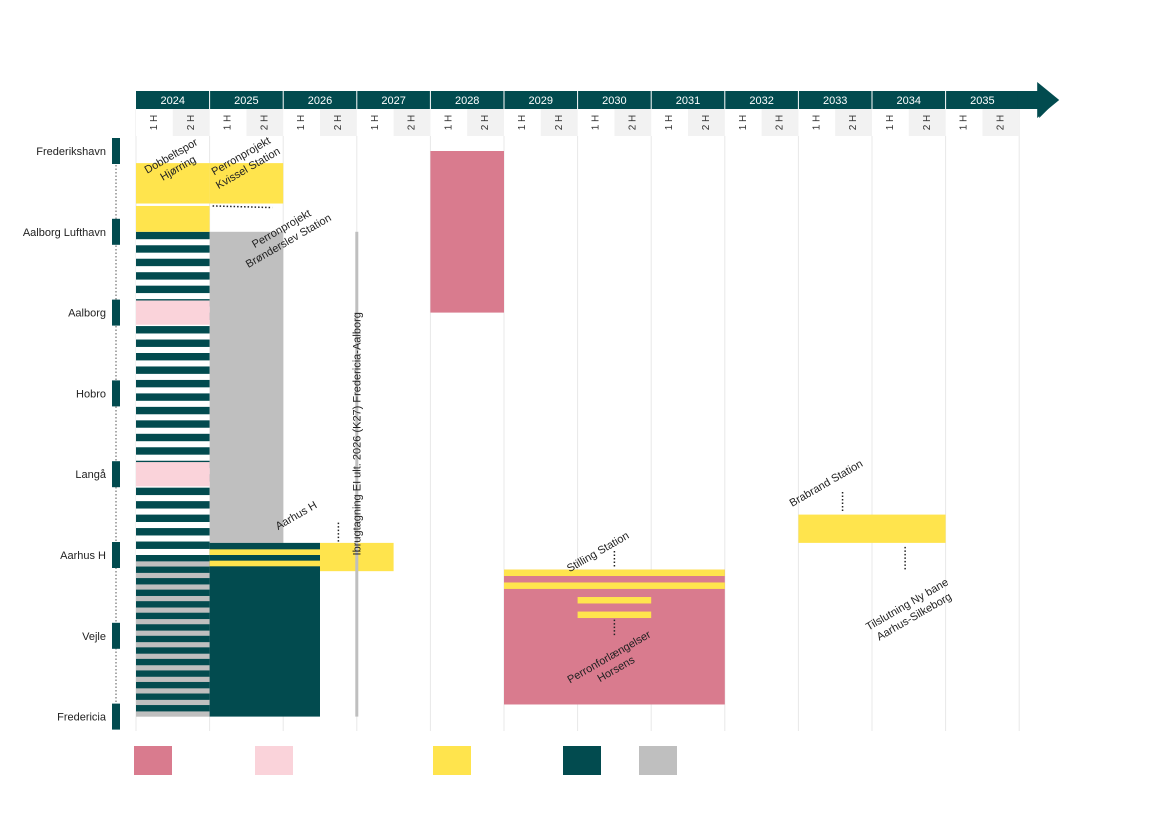 This screenshot has width=1169, height=827. What do you see at coordinates (94, 637) in the screenshot?
I see `station-label: Vejle` at bounding box center [94, 637].